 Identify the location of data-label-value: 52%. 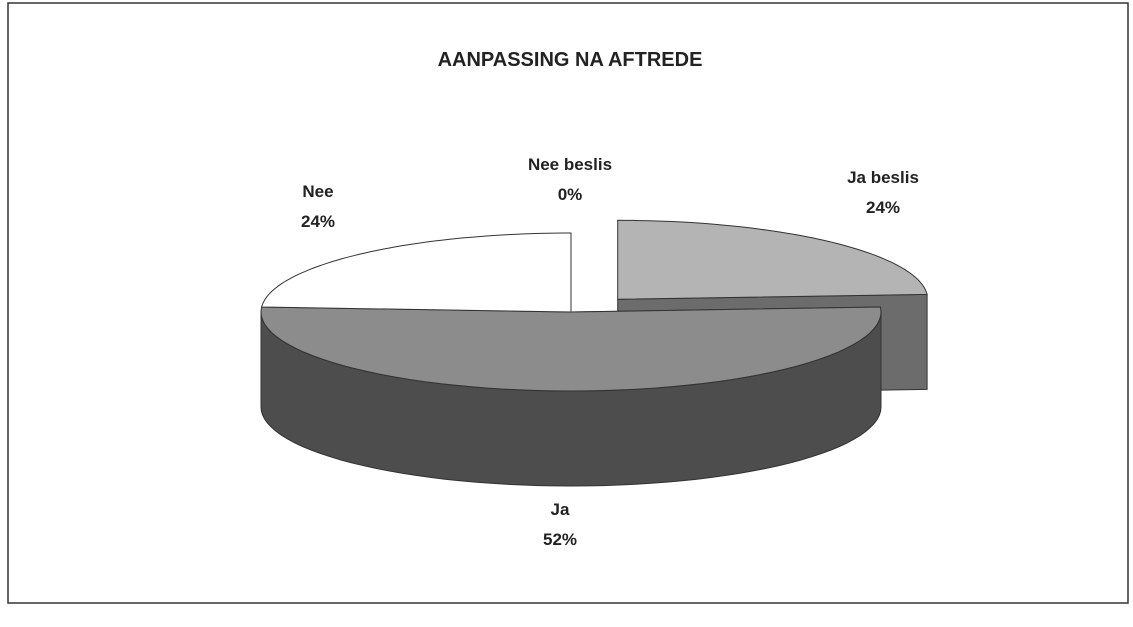
(560, 539).